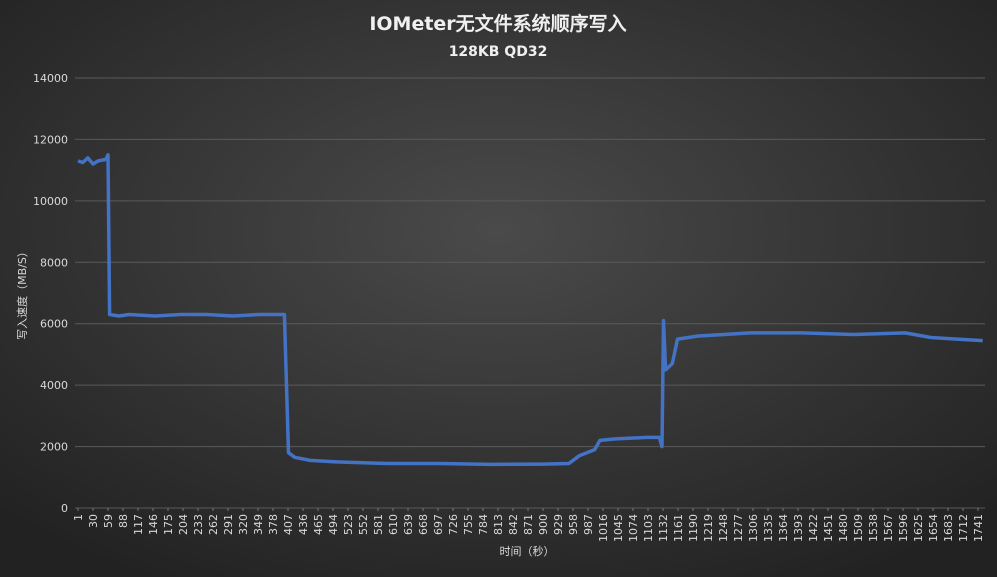 This screenshot has height=577, width=997. Describe the element at coordinates (633, 528) in the screenshot. I see `x-tick-label: 1074` at that location.